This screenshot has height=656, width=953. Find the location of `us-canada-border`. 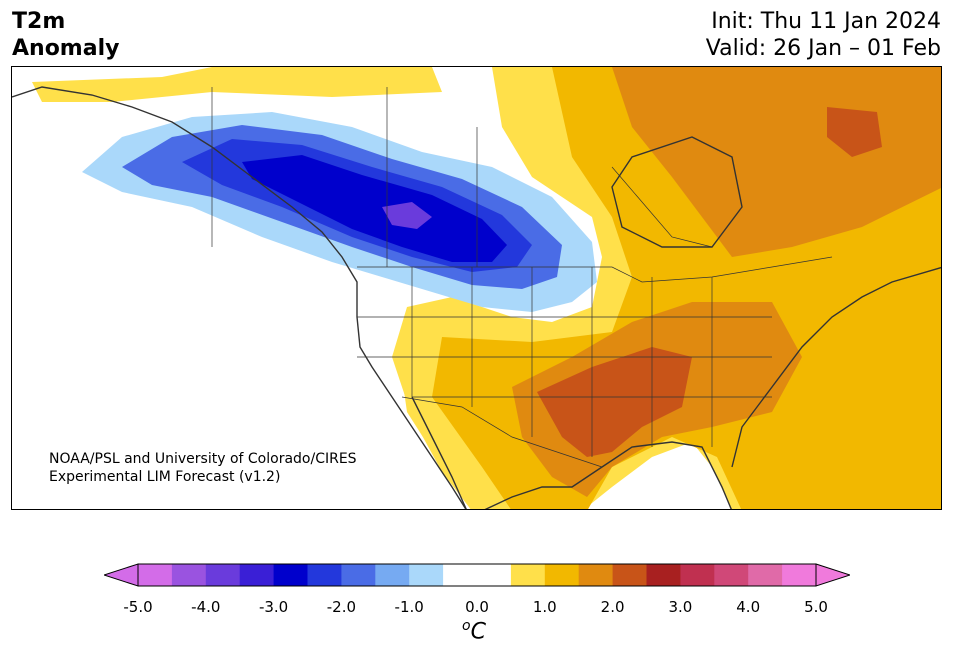

us-canada-border is located at coordinates (595, 269).